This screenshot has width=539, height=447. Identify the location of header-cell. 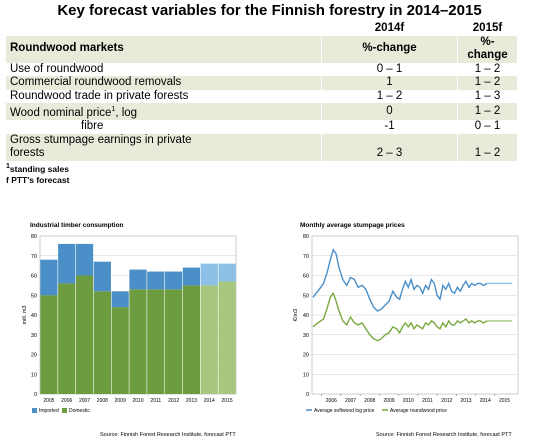
(164, 29).